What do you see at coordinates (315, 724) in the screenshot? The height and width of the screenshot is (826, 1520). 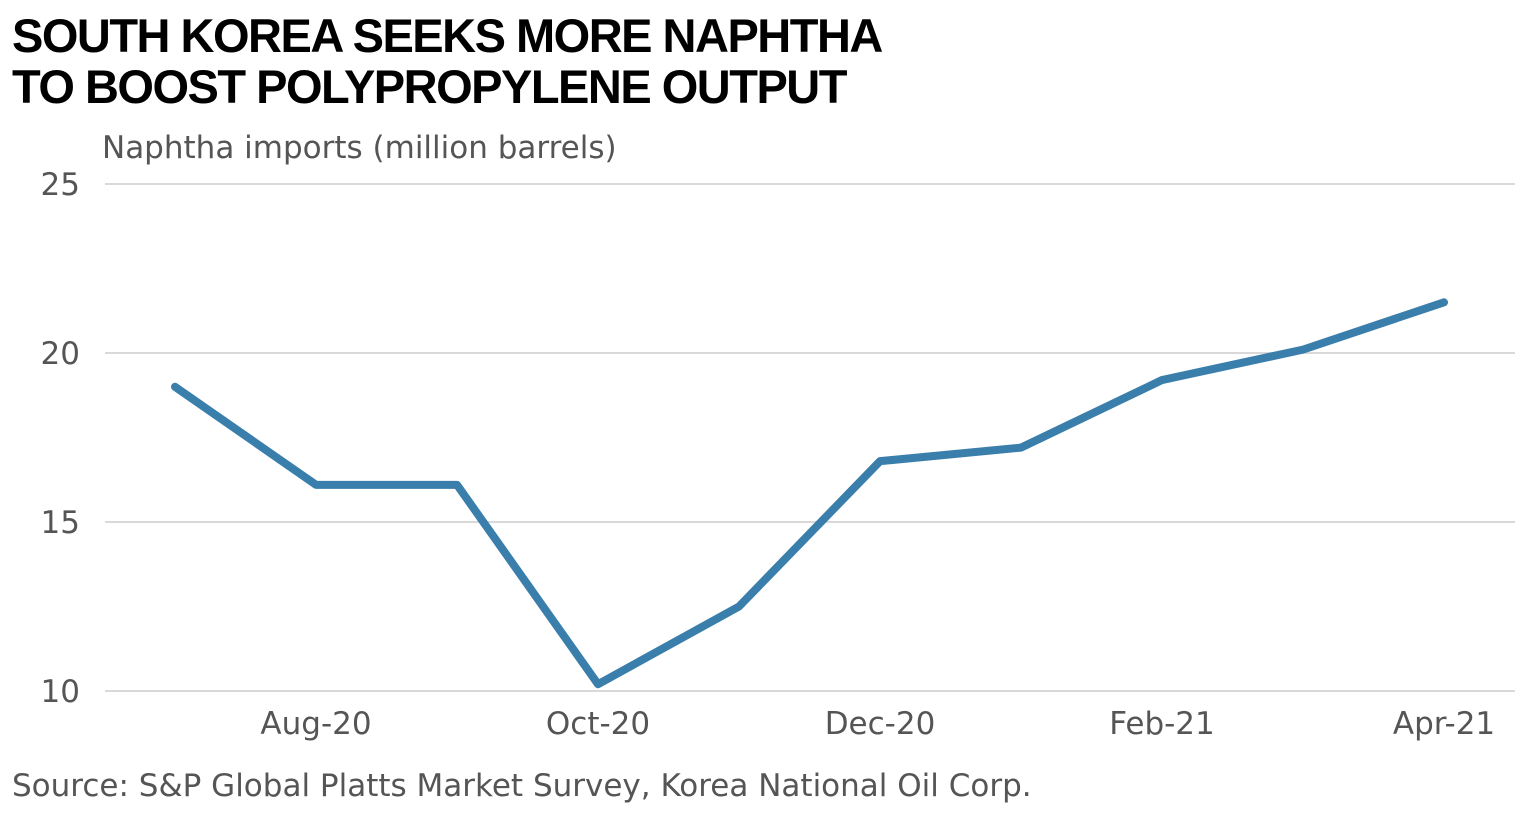 I see `x-tick-label-Aug-20: Aug-20` at bounding box center [315, 724].